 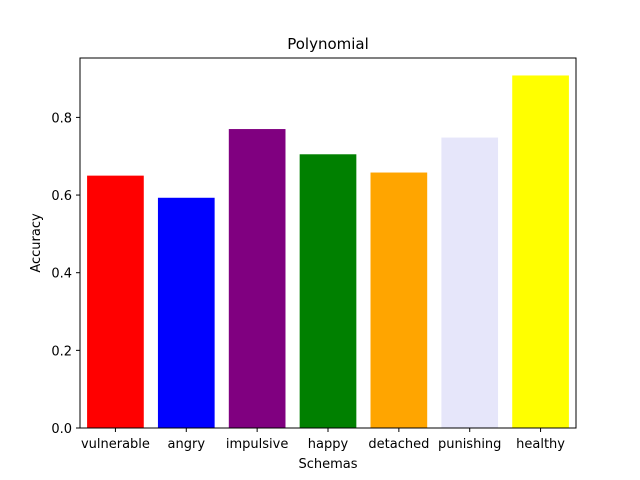 I want to click on y-tick-label: 0.4, so click(x=61, y=274).